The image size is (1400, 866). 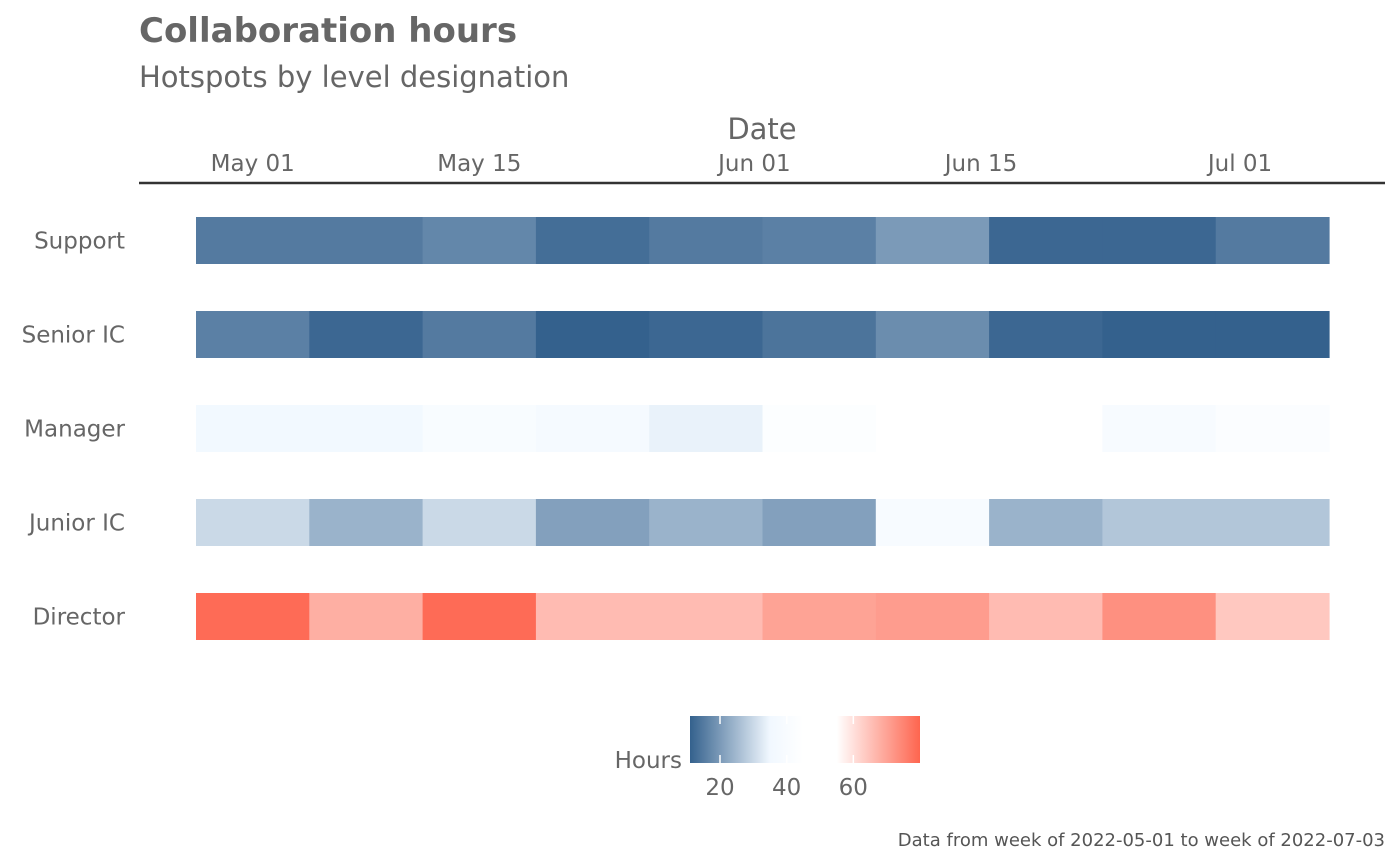 What do you see at coordinates (79, 618) in the screenshot?
I see `y-axis-label: Director` at bounding box center [79, 618].